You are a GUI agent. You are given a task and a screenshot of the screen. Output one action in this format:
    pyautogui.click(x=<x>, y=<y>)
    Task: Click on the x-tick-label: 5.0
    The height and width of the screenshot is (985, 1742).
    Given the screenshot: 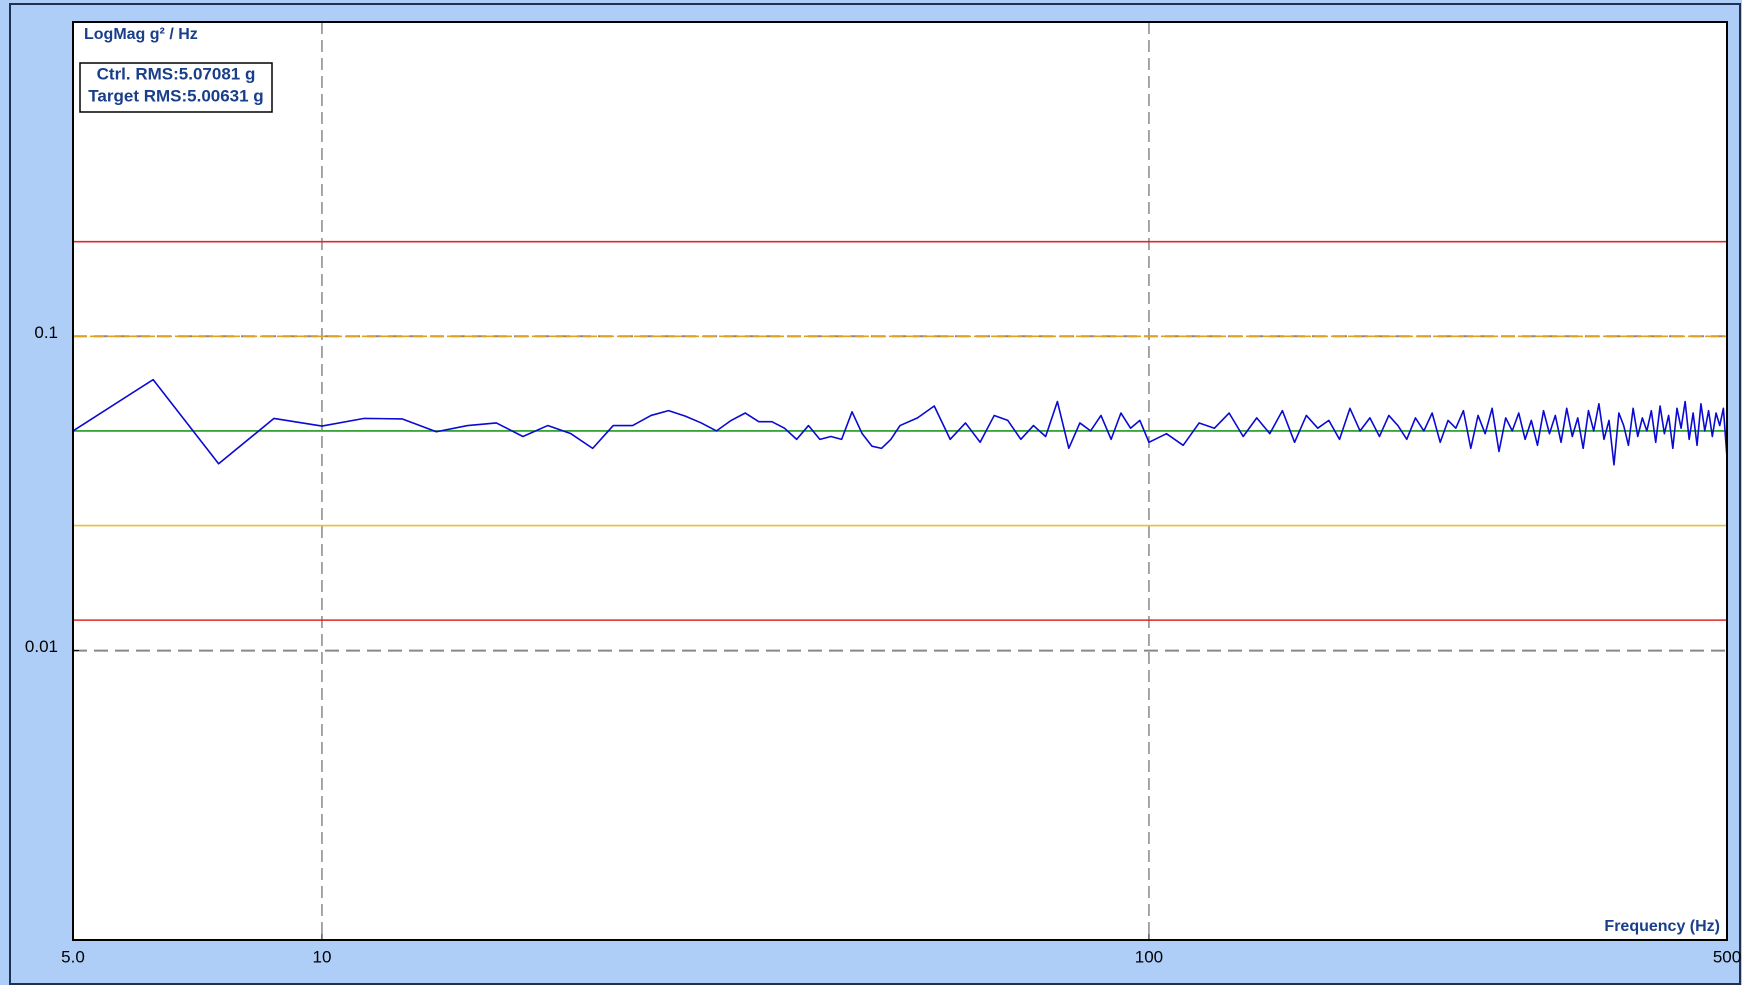 What is the action you would take?
    pyautogui.click(x=73, y=956)
    